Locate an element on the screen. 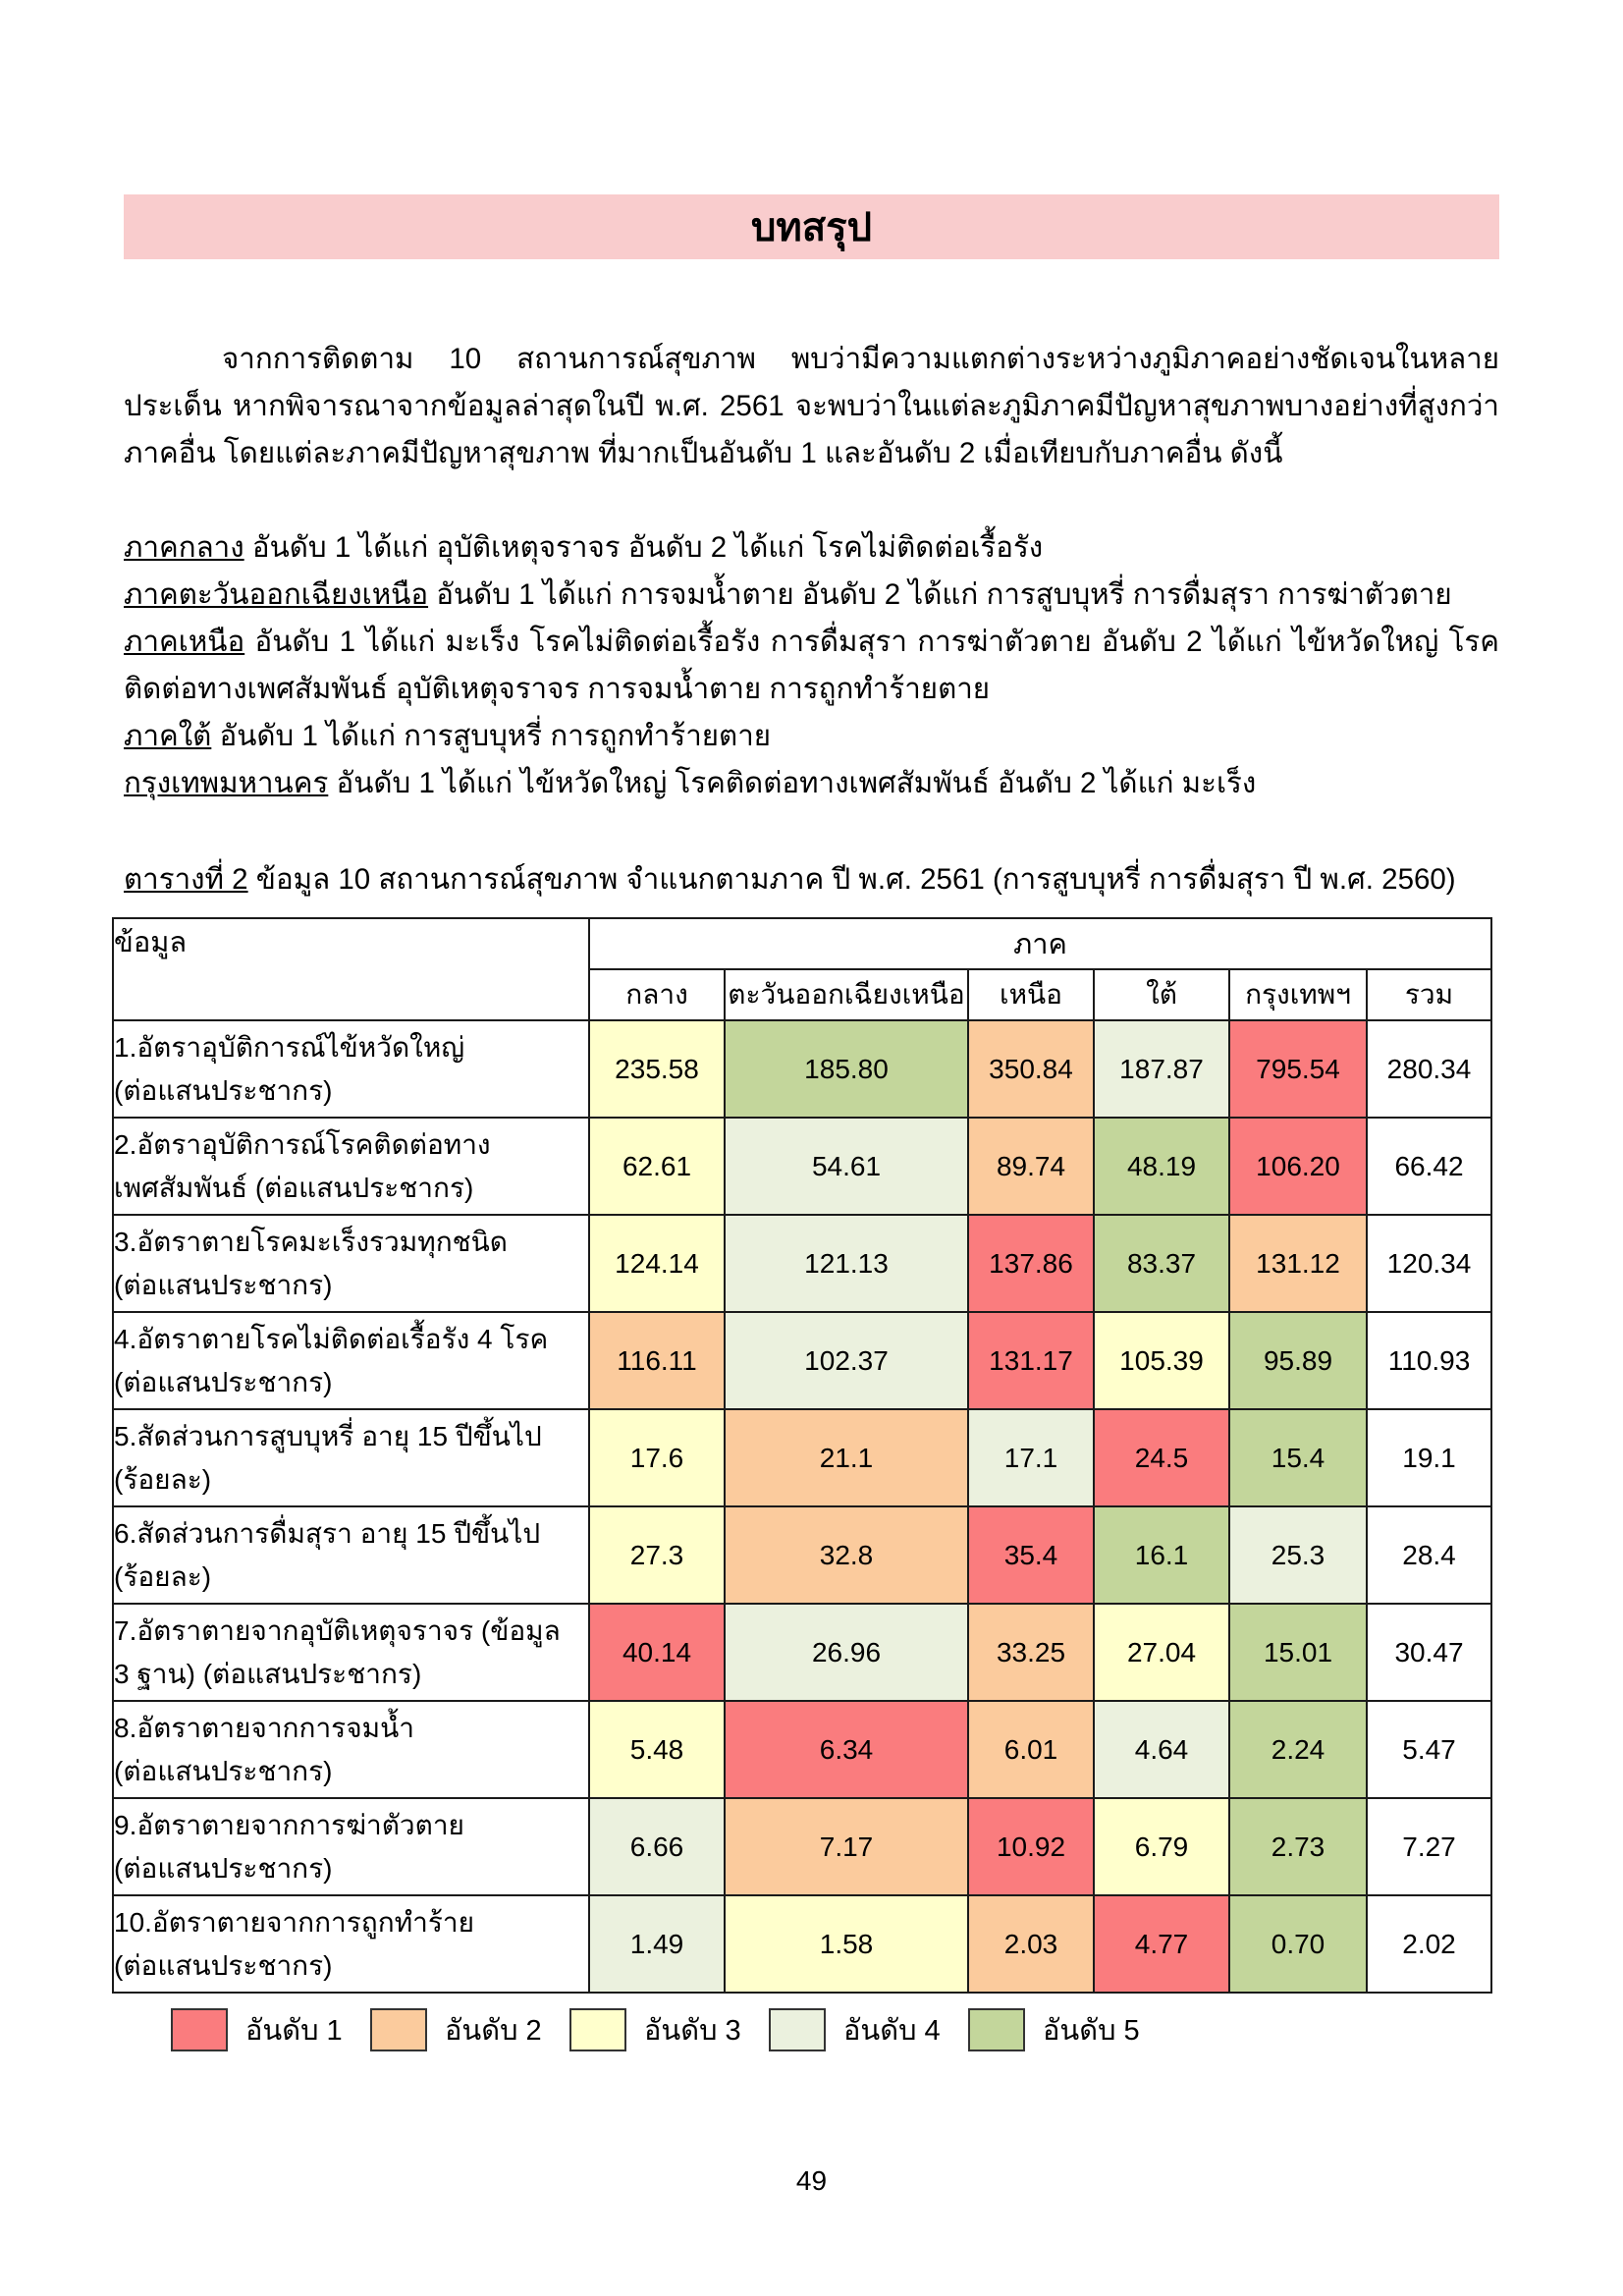  value-cell: 7.27 is located at coordinates (1429, 1846).